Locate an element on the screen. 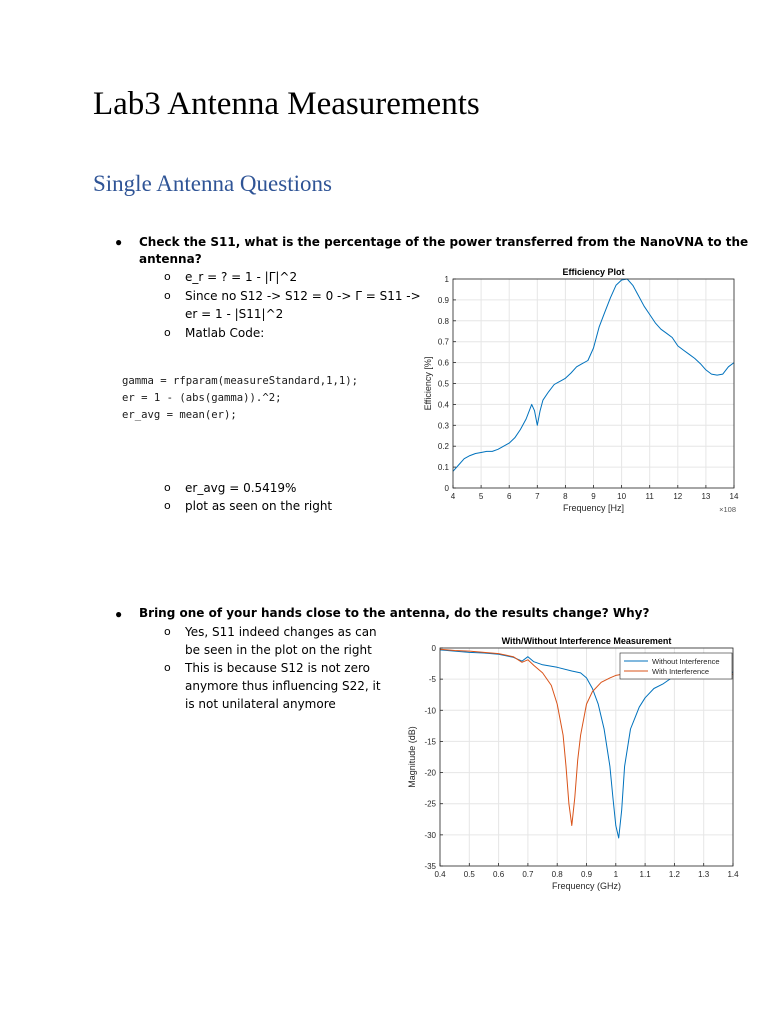  answer-1-1: e_r = ? = 1 - |Γ|^2 is located at coordinates (241, 277).